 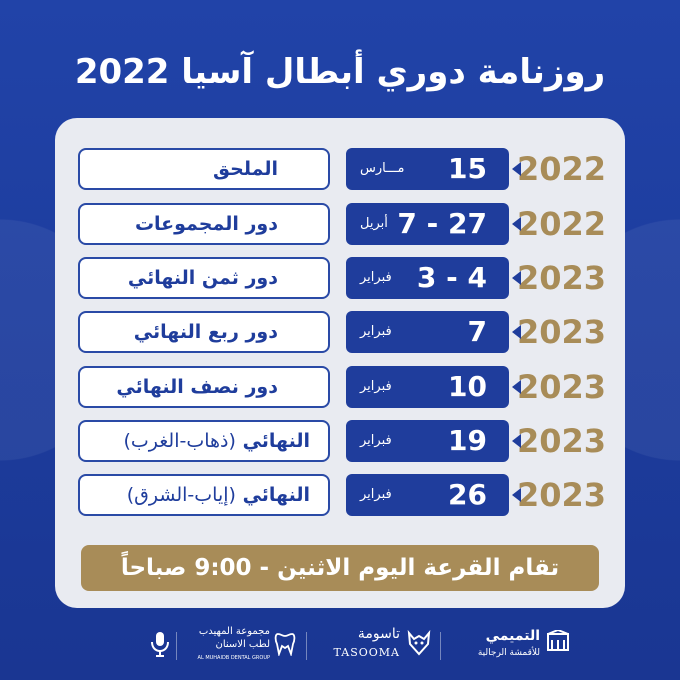 I want to click on stage-box: دور المجموعات, so click(x=204, y=224).